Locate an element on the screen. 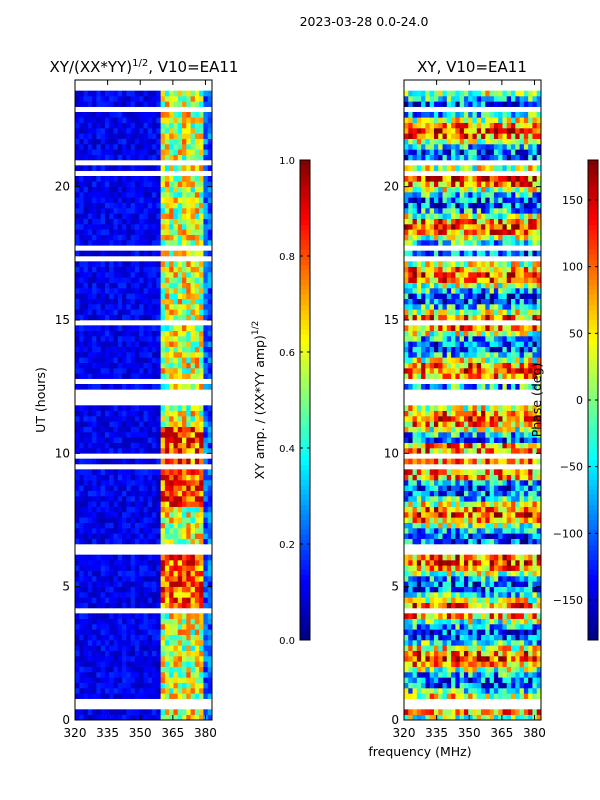 The width and height of the screenshot is (600, 800). amplitude-y-tick-label: 20 is located at coordinates (62, 187).